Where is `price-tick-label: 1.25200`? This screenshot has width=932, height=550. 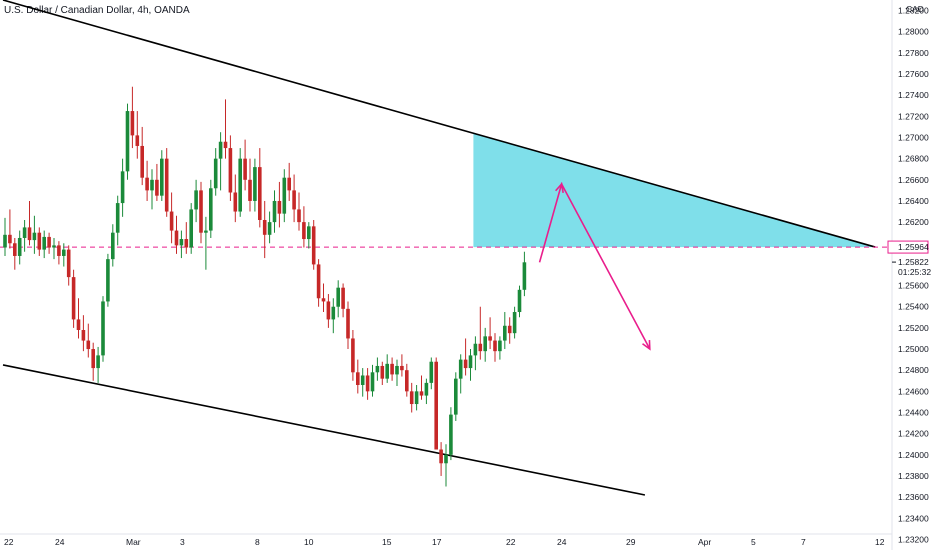 price-tick-label: 1.25200 is located at coordinates (913, 328).